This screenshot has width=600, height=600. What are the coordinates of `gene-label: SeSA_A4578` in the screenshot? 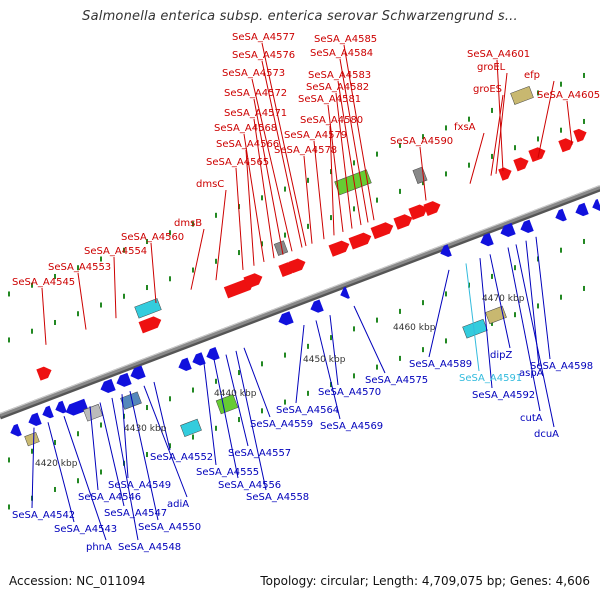 It's located at (305, 150).